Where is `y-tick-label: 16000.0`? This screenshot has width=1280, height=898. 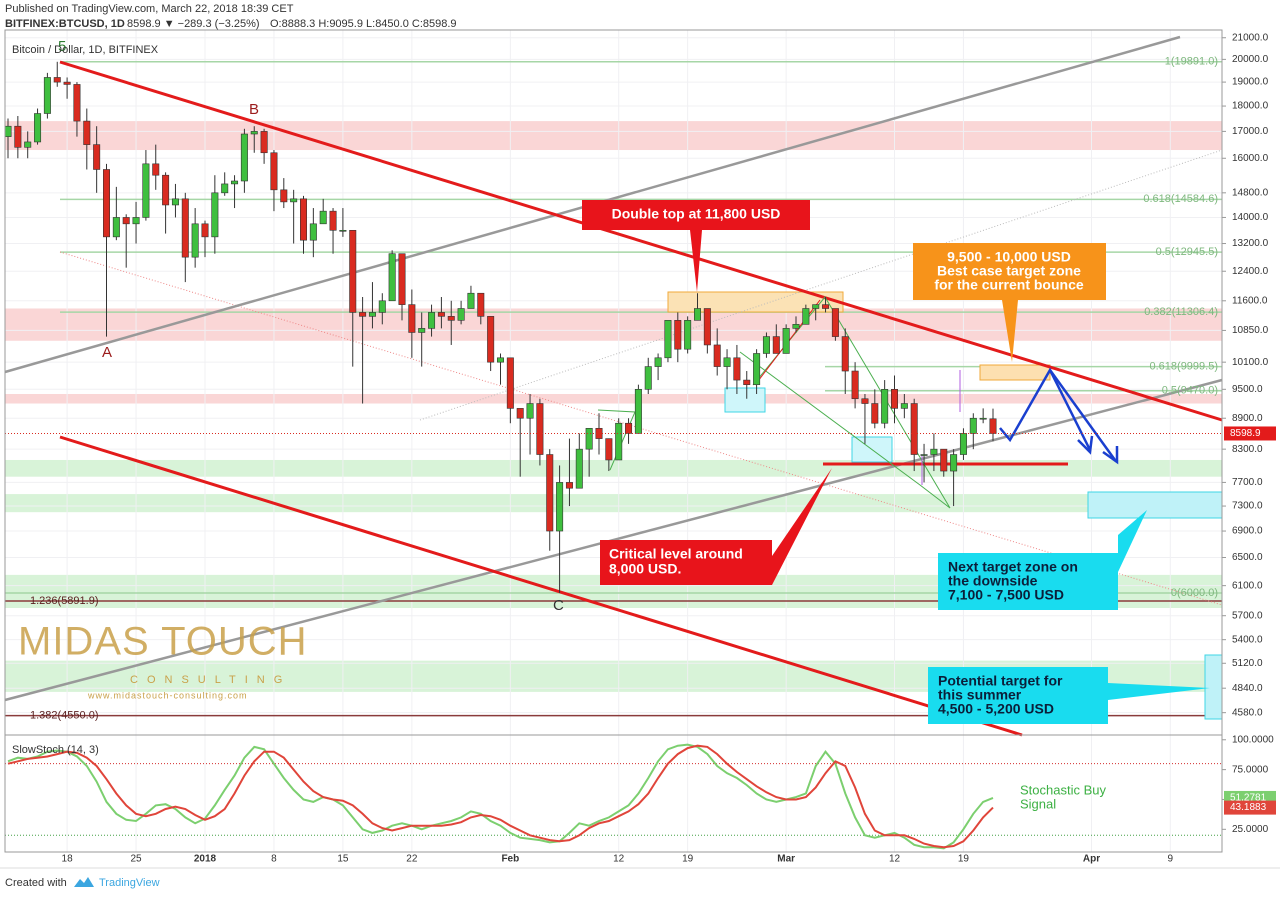
y-tick-label: 16000.0 is located at coordinates (1250, 158).